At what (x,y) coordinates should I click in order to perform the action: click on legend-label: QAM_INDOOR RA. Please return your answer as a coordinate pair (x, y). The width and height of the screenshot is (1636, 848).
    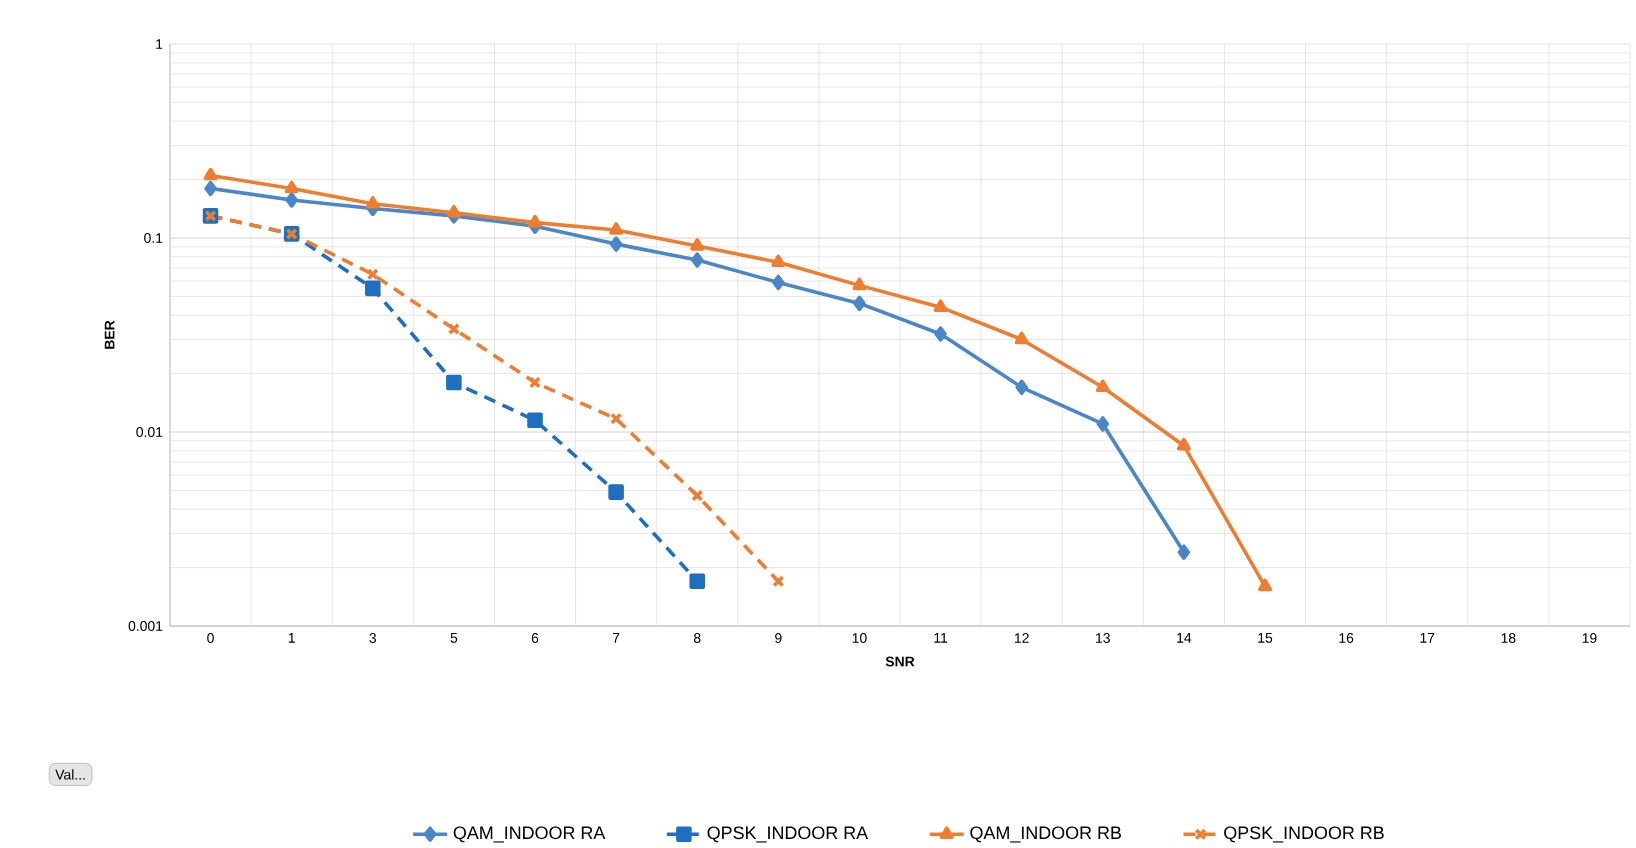
    Looking at the image, I should click on (529, 834).